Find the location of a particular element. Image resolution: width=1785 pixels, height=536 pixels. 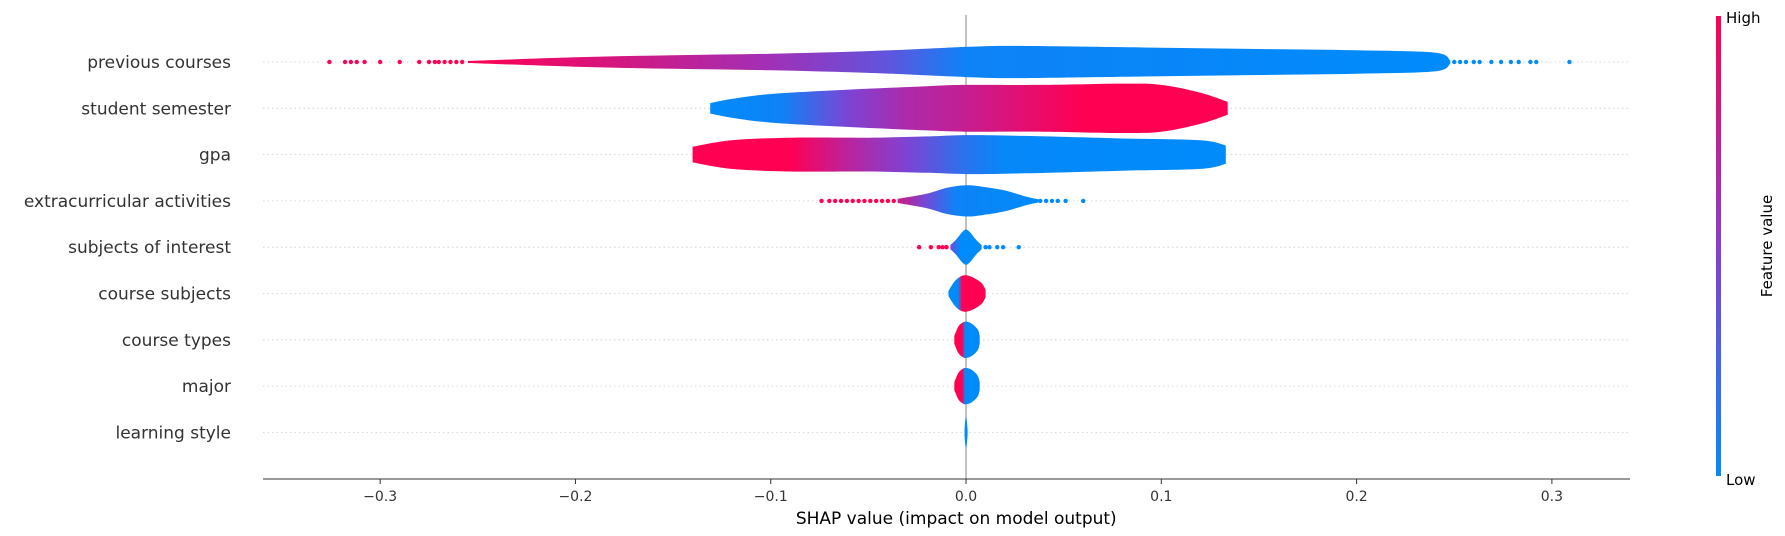

feature-label-course-subjects: course subjects is located at coordinates (164, 295).